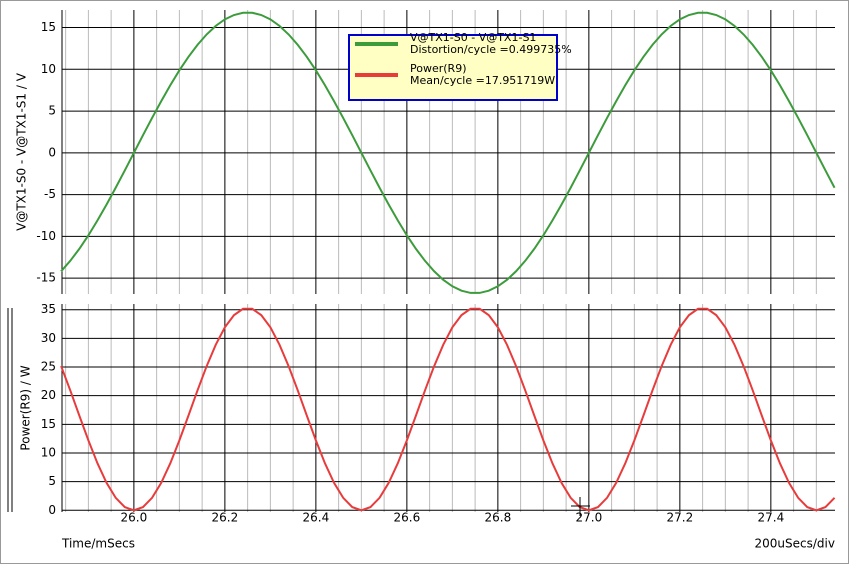  What do you see at coordinates (48, 395) in the screenshot?
I see `y-tick-label: 20` at bounding box center [48, 395].